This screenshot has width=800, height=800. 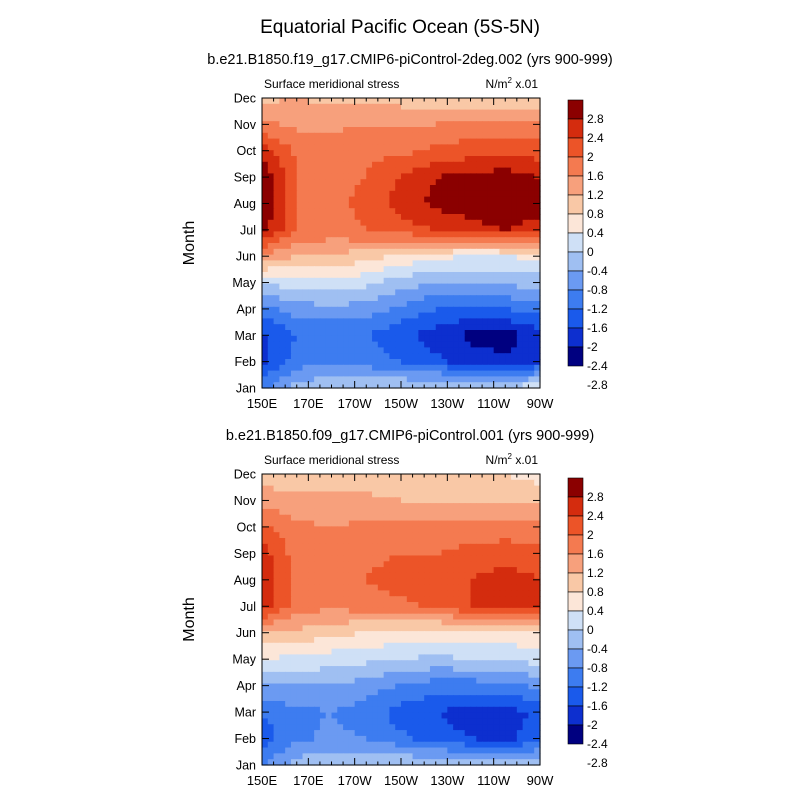 I want to click on colorbar-label: -2, so click(x=592, y=347).